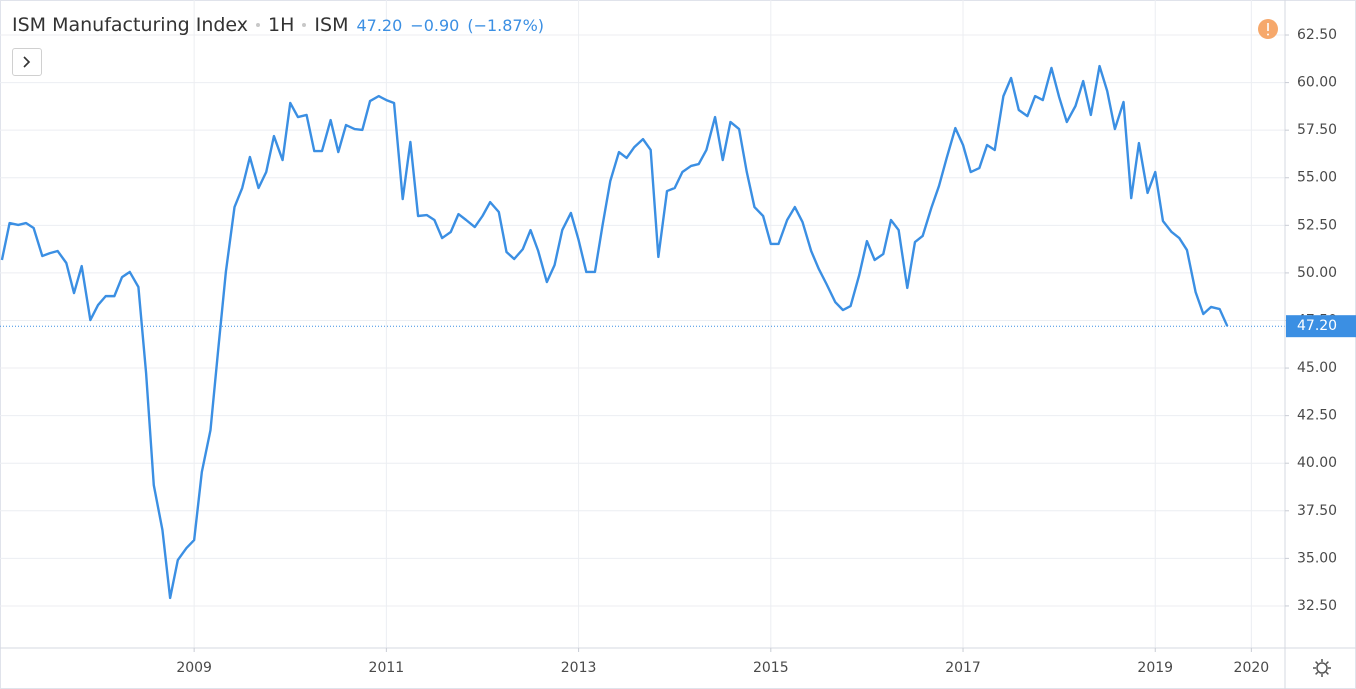  What do you see at coordinates (1317, 463) in the screenshot?
I see `y-tick-label: 40.00` at bounding box center [1317, 463].